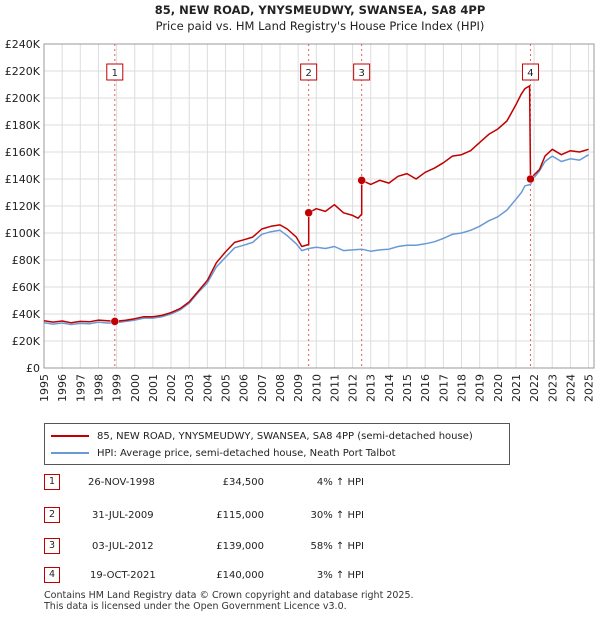 The height and width of the screenshot is (620, 600). What do you see at coordinates (240, 515) in the screenshot?
I see `sale-price: £115,000` at bounding box center [240, 515].